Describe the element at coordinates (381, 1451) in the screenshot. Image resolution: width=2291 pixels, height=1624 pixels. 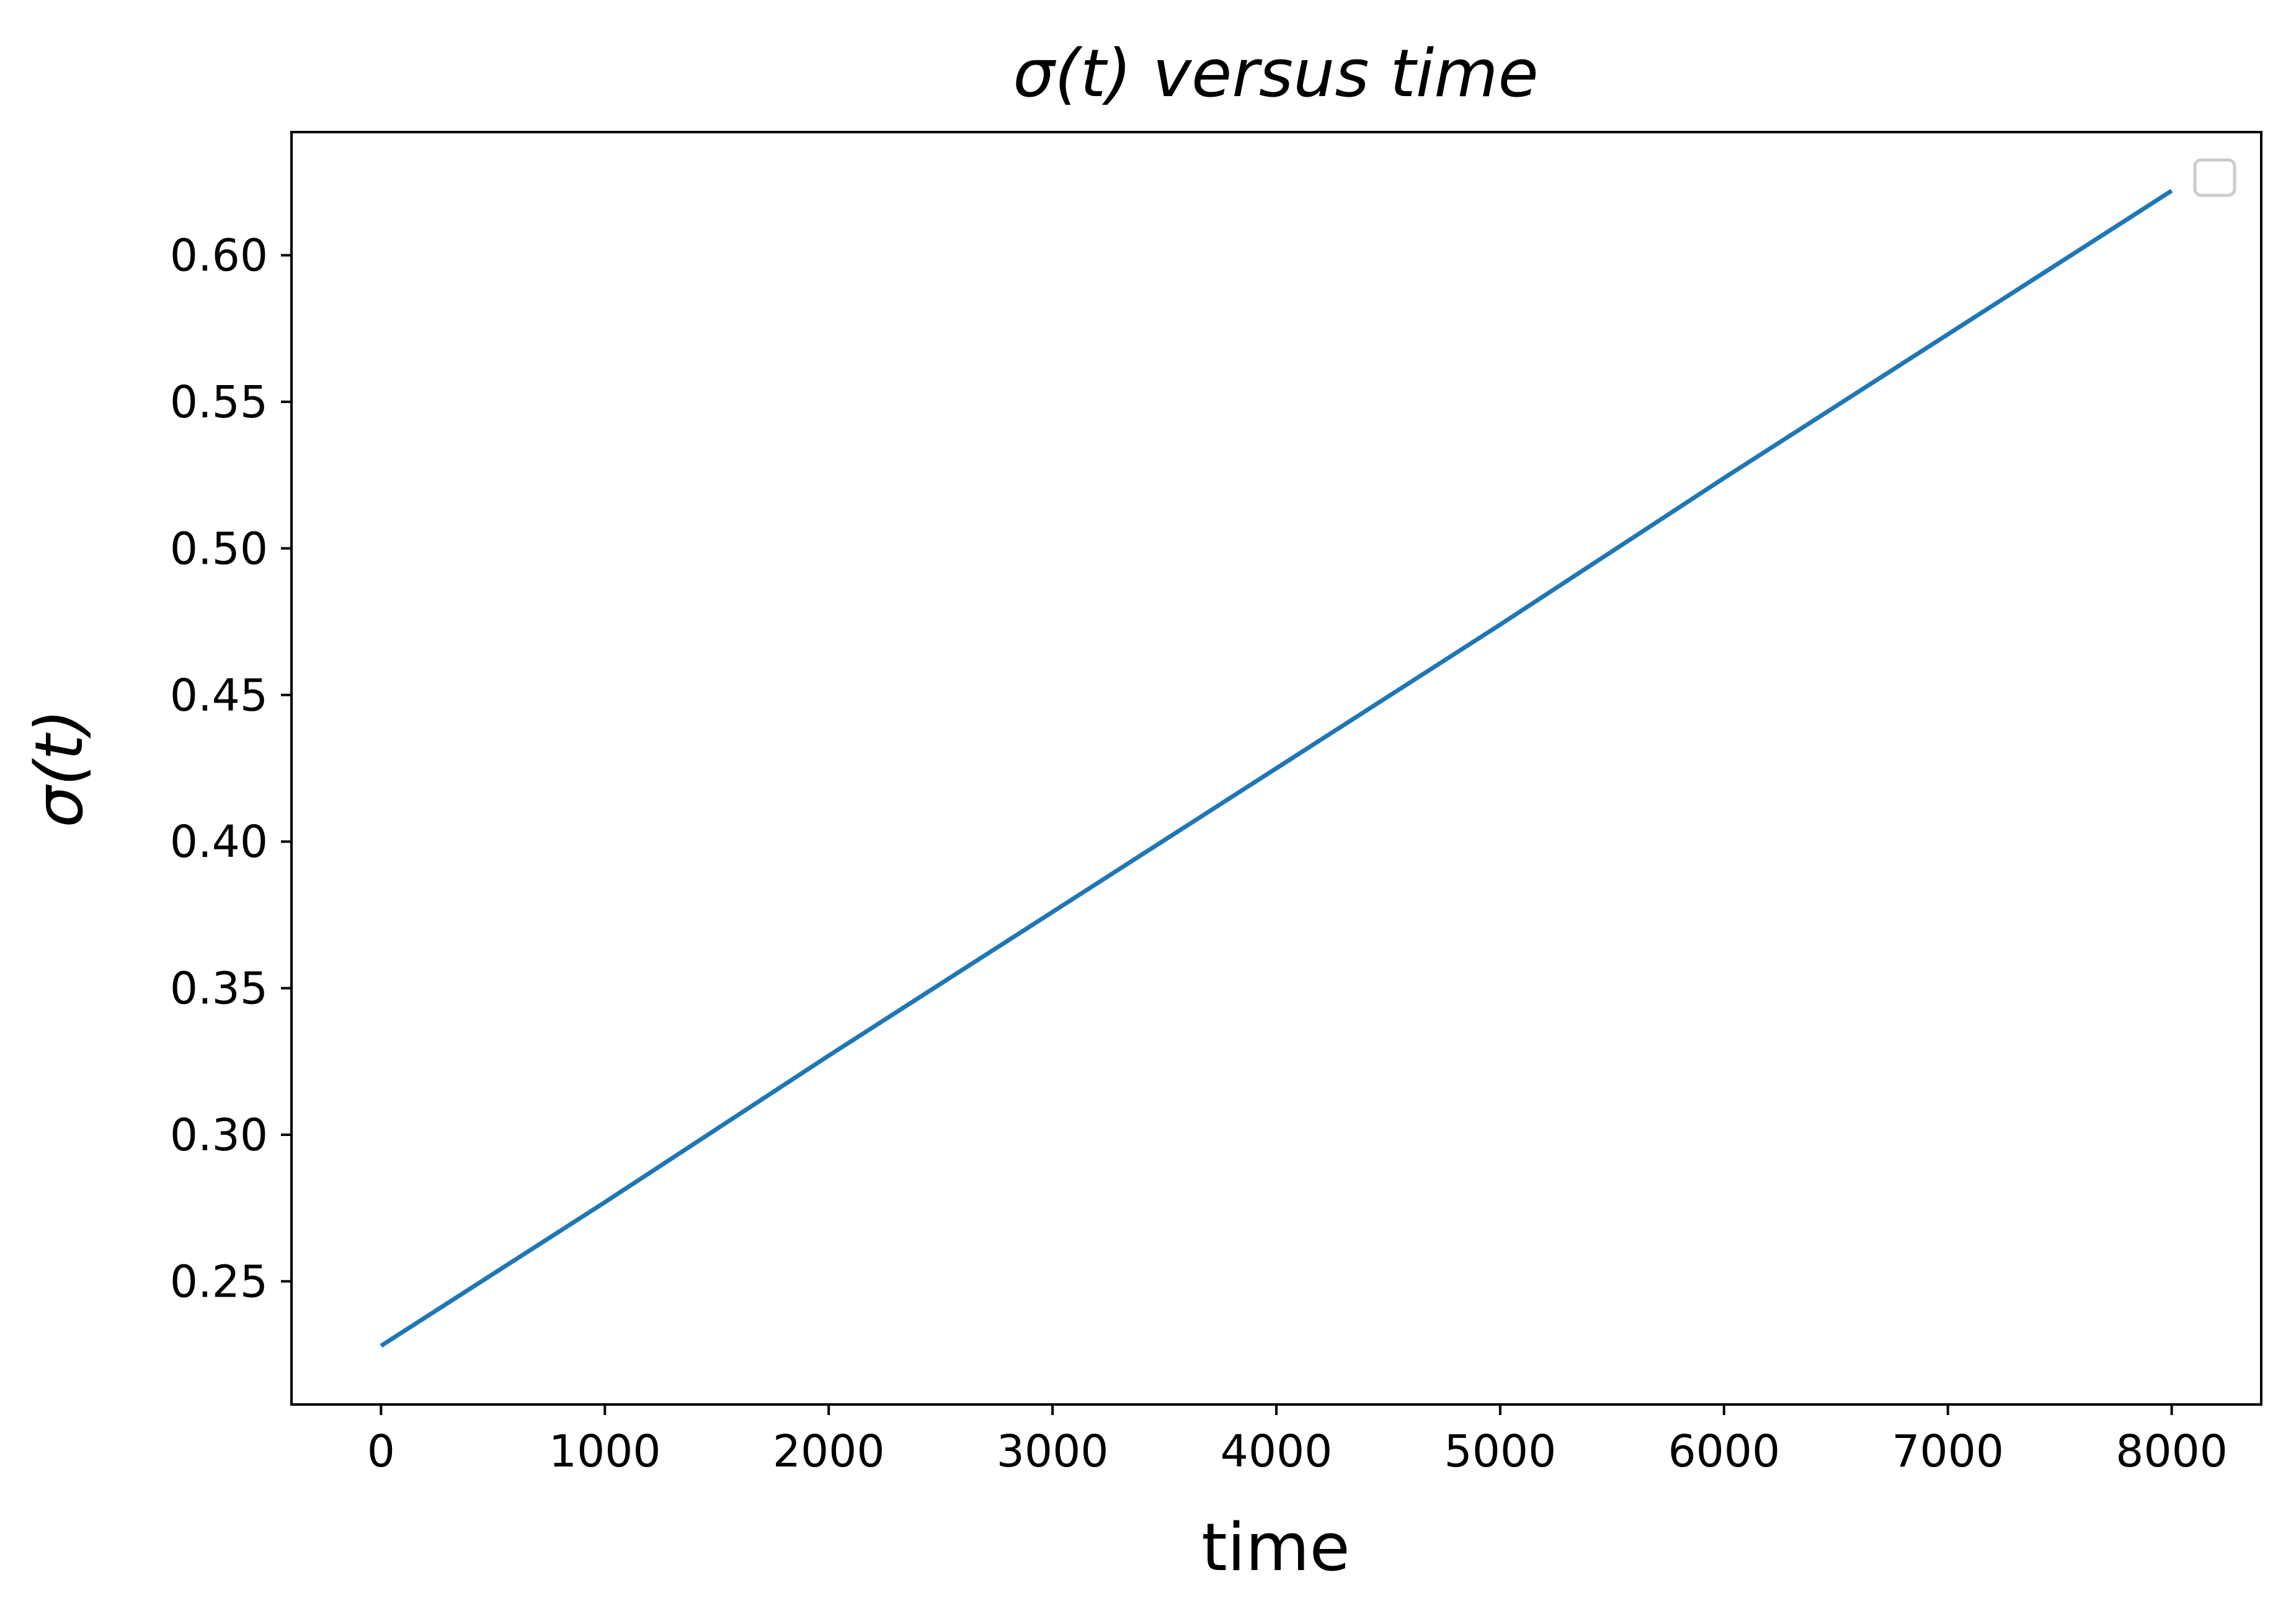
I see `x-tick-label: 0` at that location.